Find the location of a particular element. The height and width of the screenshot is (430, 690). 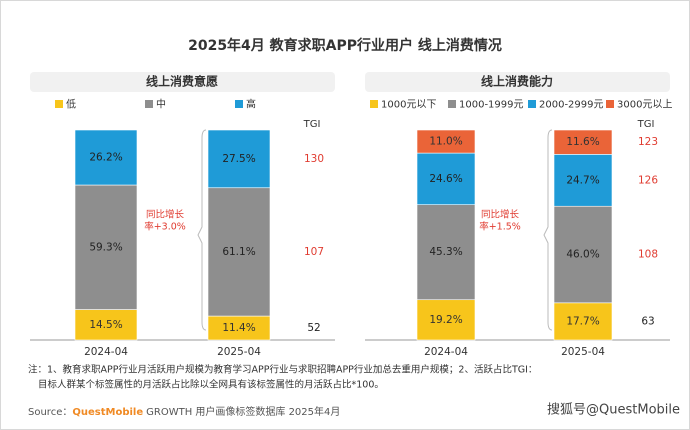

tgi-value: 52 is located at coordinates (313, 328).